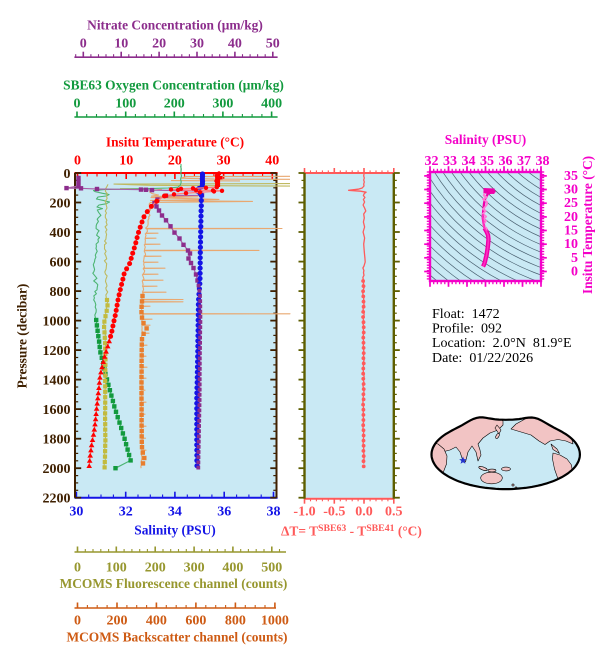 This screenshot has width=609, height=663. I want to click on svg-text: Nitrate Concentration (μm/kg), so click(175, 25).